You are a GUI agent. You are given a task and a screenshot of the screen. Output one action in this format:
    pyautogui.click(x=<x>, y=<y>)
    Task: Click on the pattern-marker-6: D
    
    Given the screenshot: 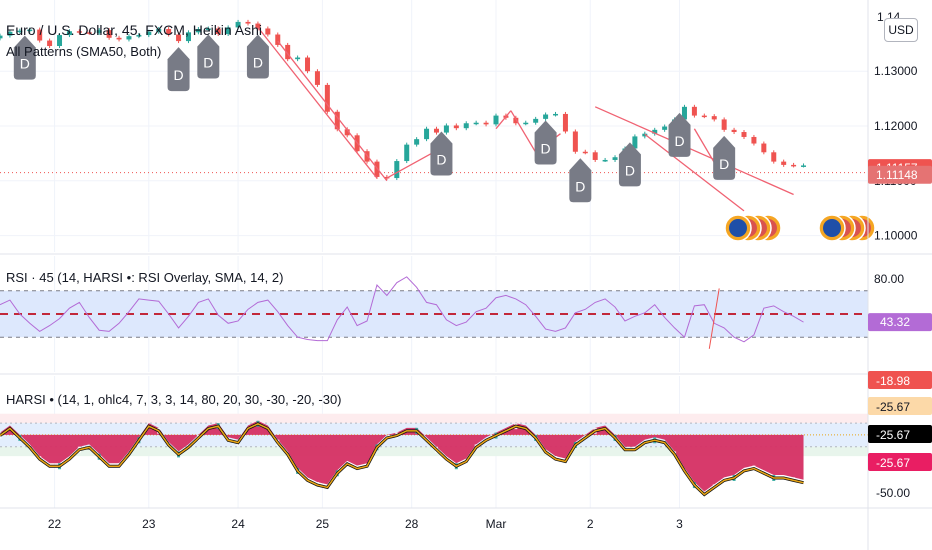 What is the action you would take?
    pyautogui.click(x=580, y=180)
    